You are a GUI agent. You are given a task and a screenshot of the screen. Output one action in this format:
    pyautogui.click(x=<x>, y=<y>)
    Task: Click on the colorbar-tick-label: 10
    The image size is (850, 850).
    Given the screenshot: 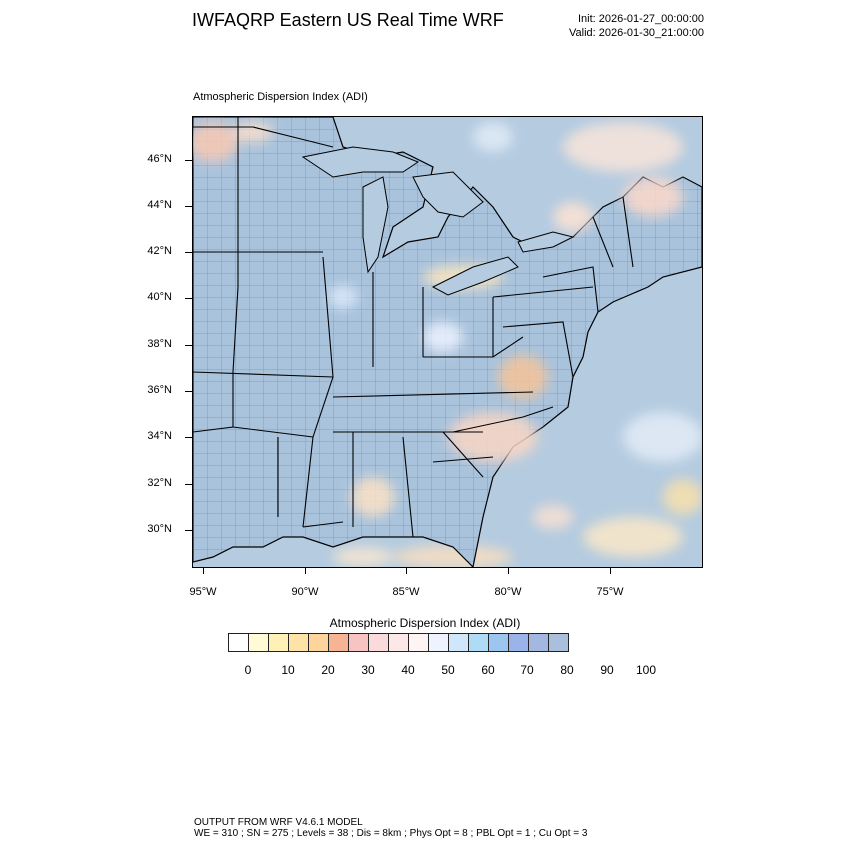 What is the action you would take?
    pyautogui.click(x=288, y=670)
    